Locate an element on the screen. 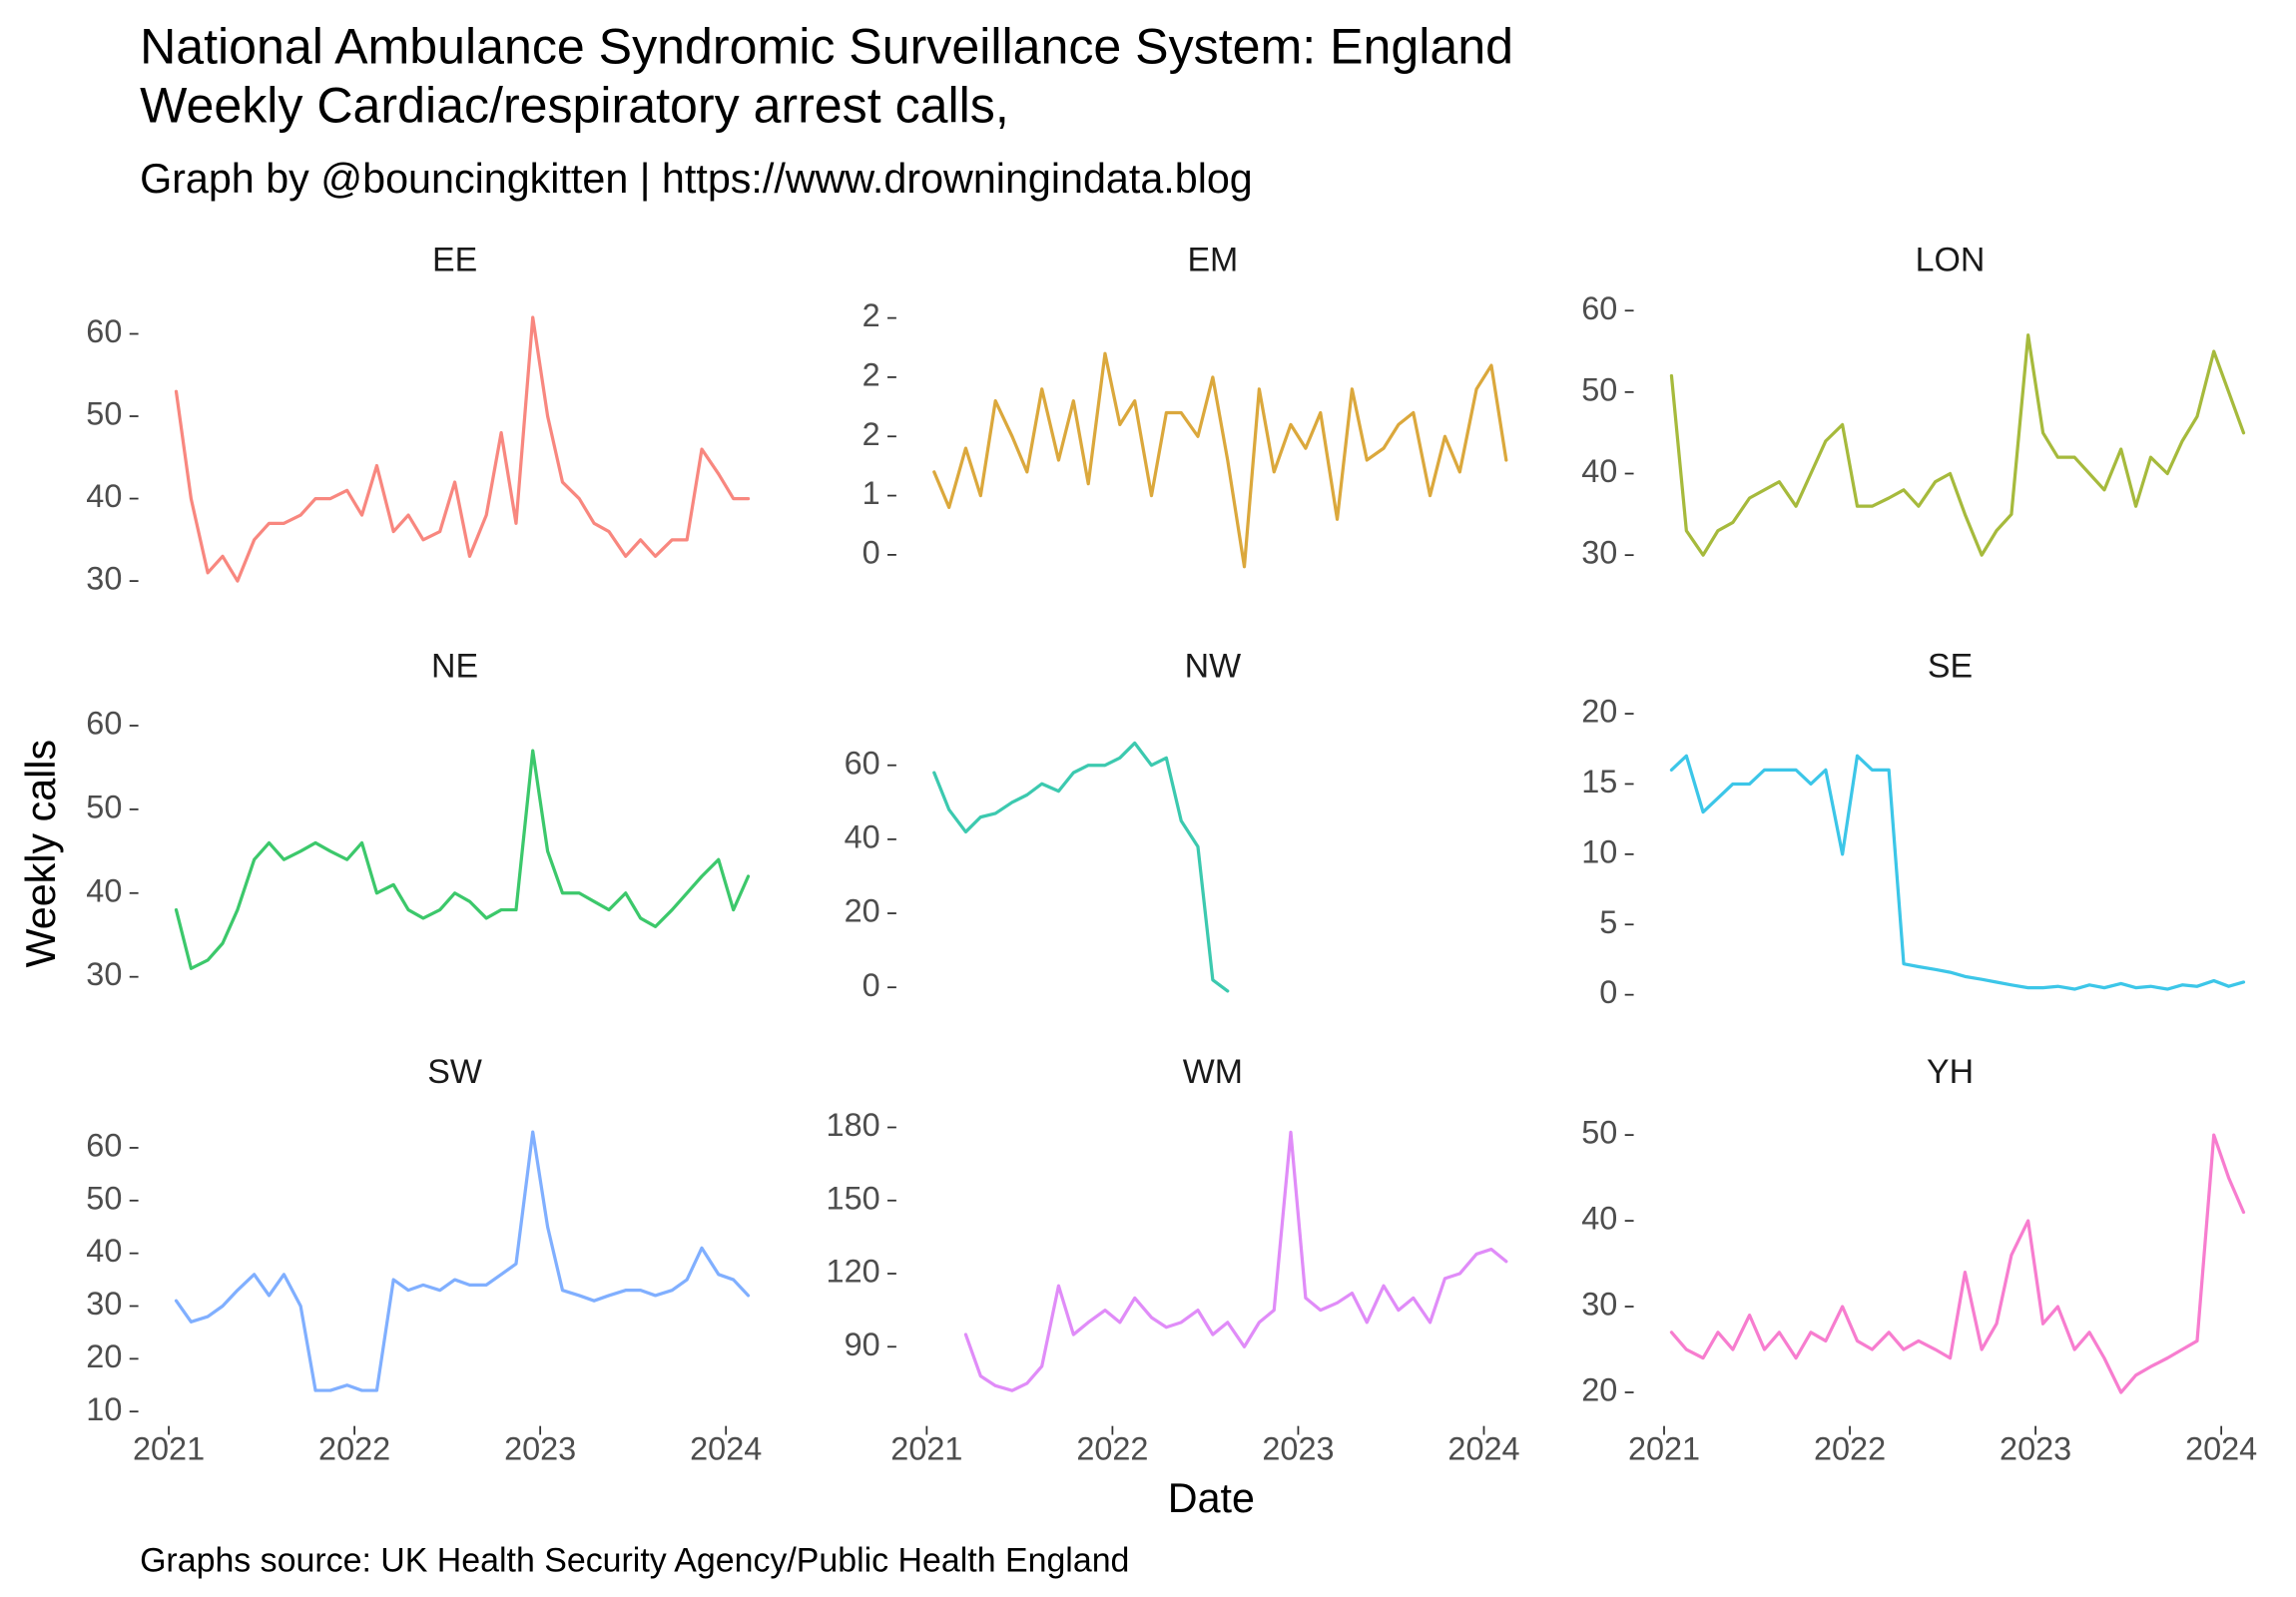 The width and height of the screenshot is (2296, 1597). facet-label: YH is located at coordinates (1951, 1072).